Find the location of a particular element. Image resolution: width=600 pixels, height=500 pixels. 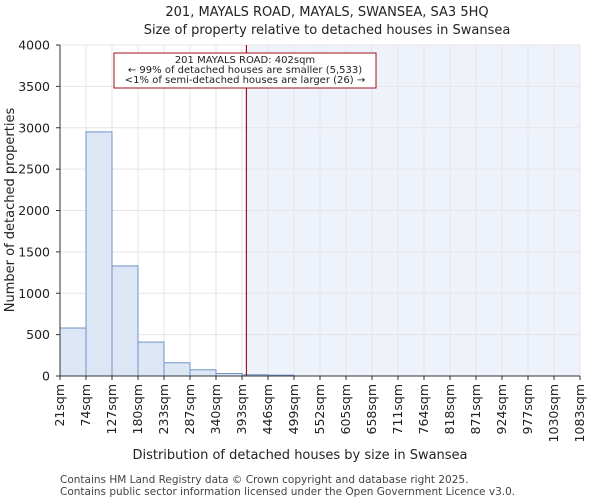

x-tick-label: 180sqm is located at coordinates (137, 409).